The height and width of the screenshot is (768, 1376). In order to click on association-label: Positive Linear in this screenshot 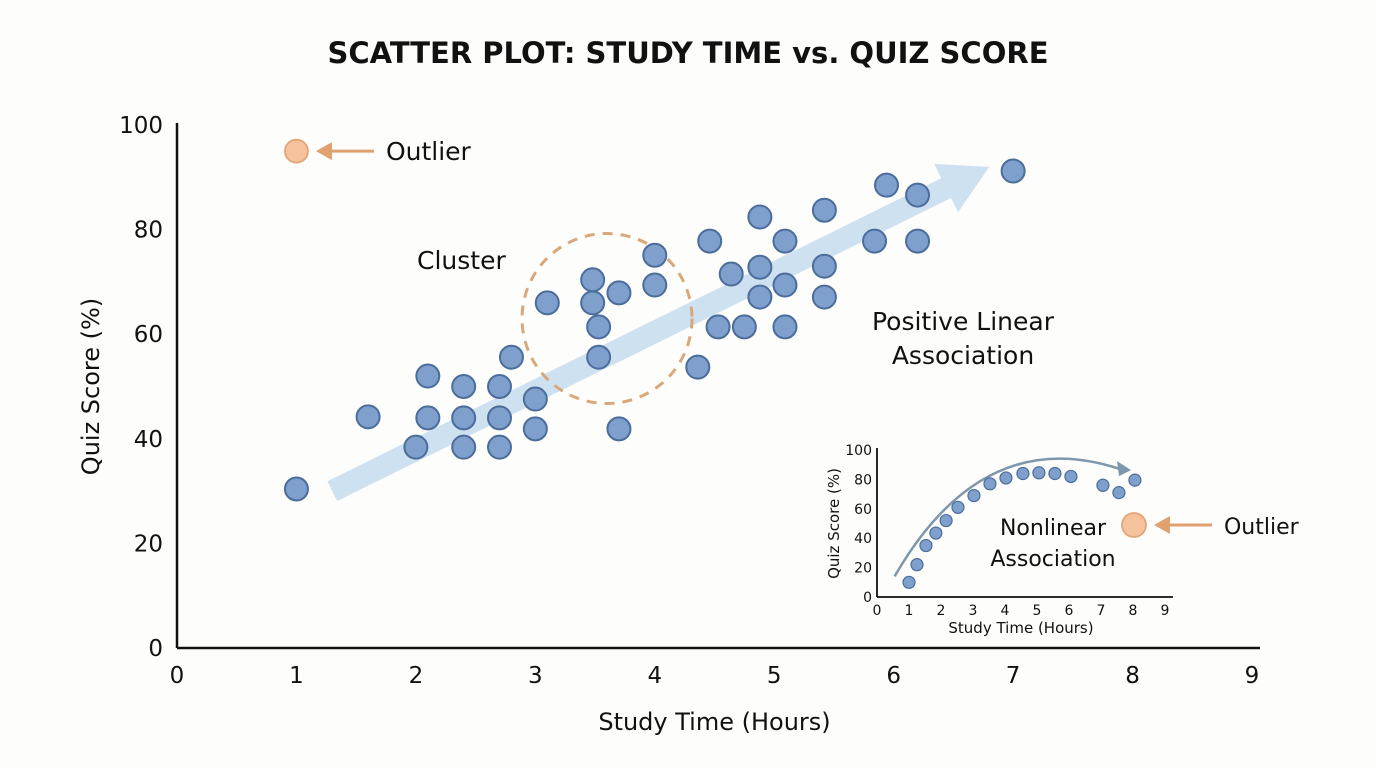, I will do `click(963, 321)`.